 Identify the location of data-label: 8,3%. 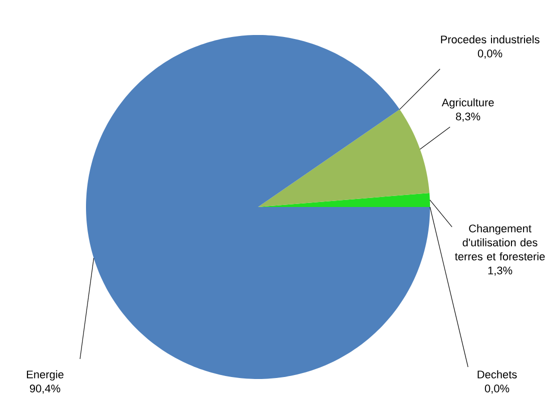
(468, 117).